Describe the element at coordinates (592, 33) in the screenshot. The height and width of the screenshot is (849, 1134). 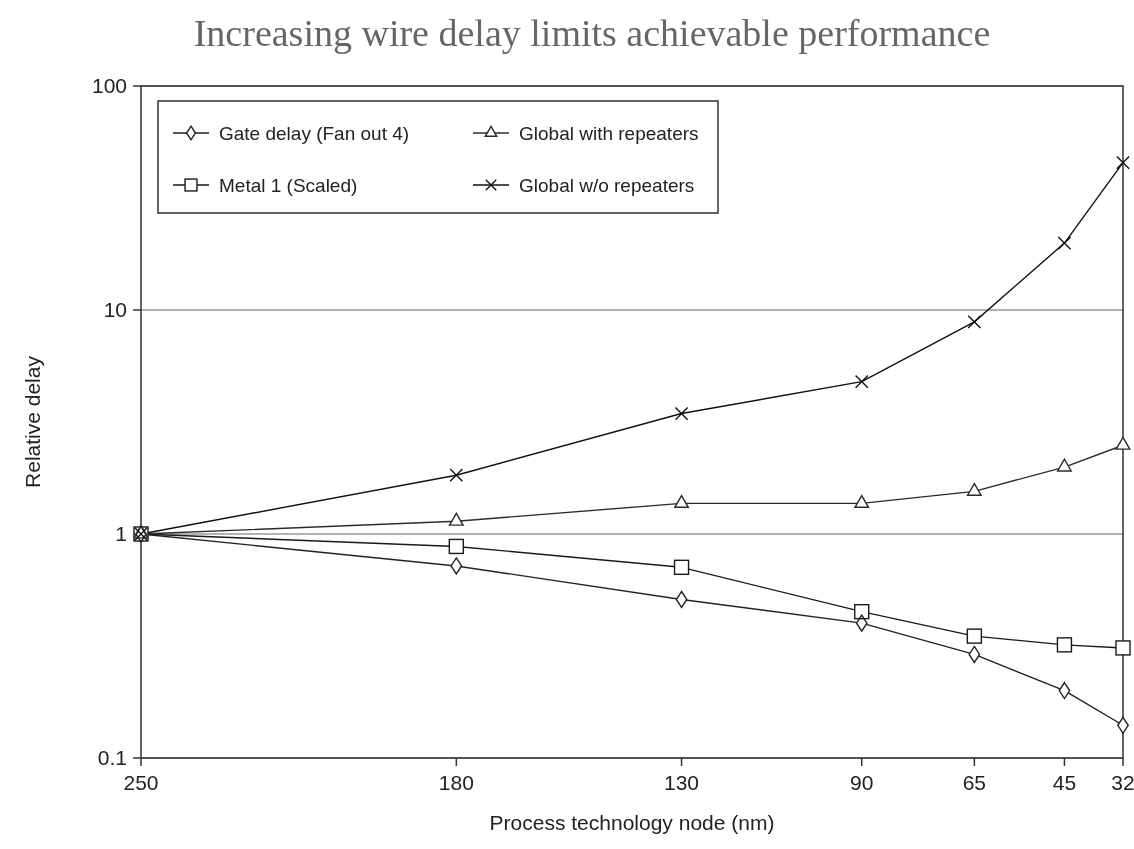
I see `chart-title: Increasing wire delay limits achievable performance` at that location.